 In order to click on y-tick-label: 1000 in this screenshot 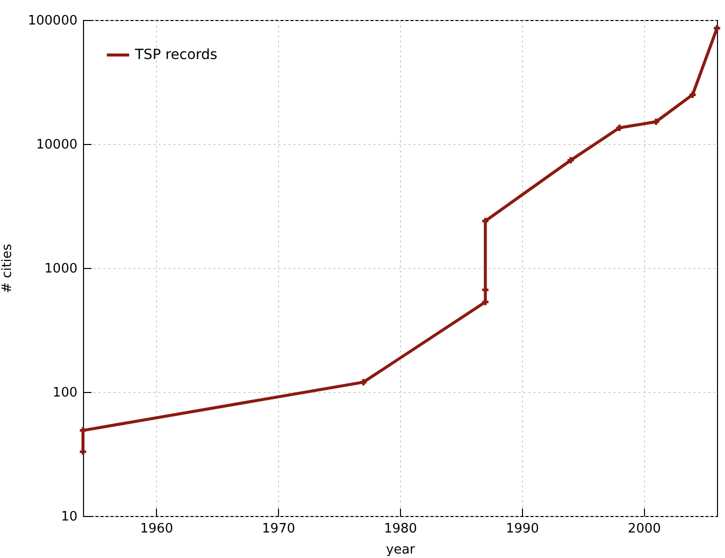, I will do `click(61, 269)`.